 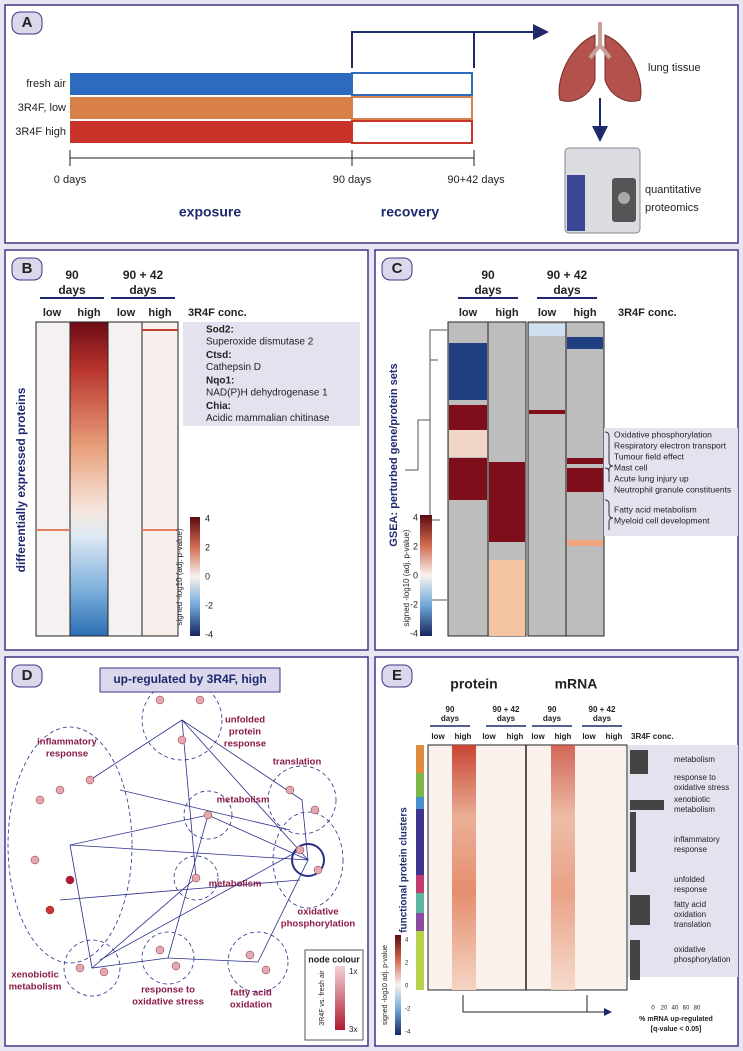 I want to click on y-label: functional protein clusters, so click(x=404, y=870).